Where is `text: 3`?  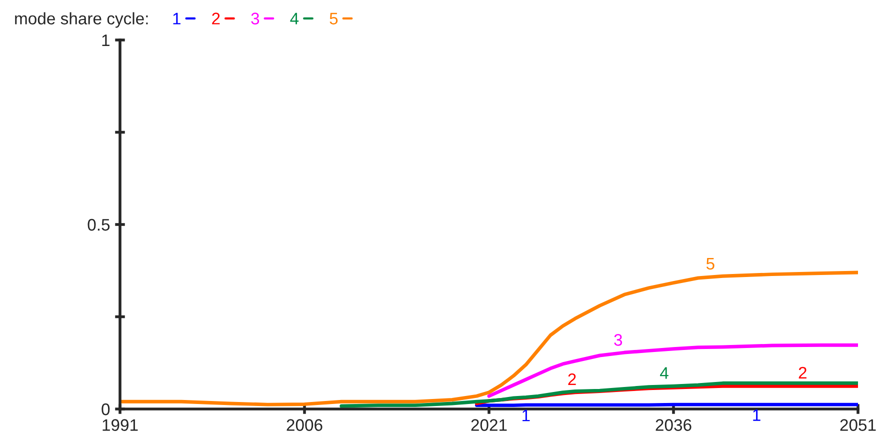 text: 3 is located at coordinates (618, 340).